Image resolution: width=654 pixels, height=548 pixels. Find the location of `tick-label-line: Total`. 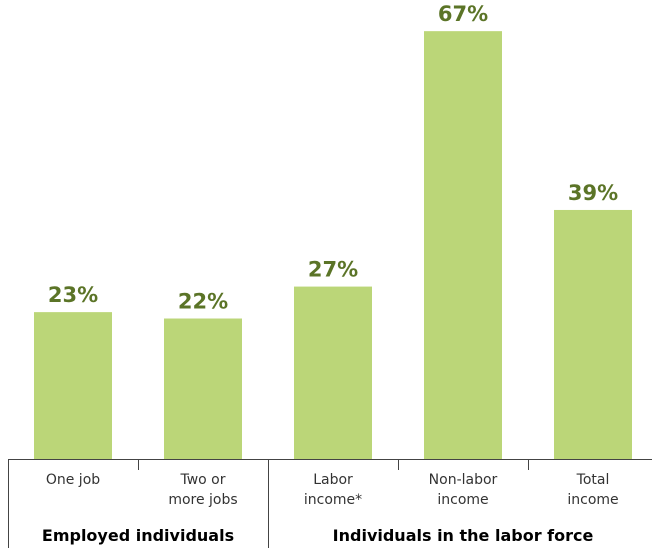

tick-label-line: Total is located at coordinates (593, 480).